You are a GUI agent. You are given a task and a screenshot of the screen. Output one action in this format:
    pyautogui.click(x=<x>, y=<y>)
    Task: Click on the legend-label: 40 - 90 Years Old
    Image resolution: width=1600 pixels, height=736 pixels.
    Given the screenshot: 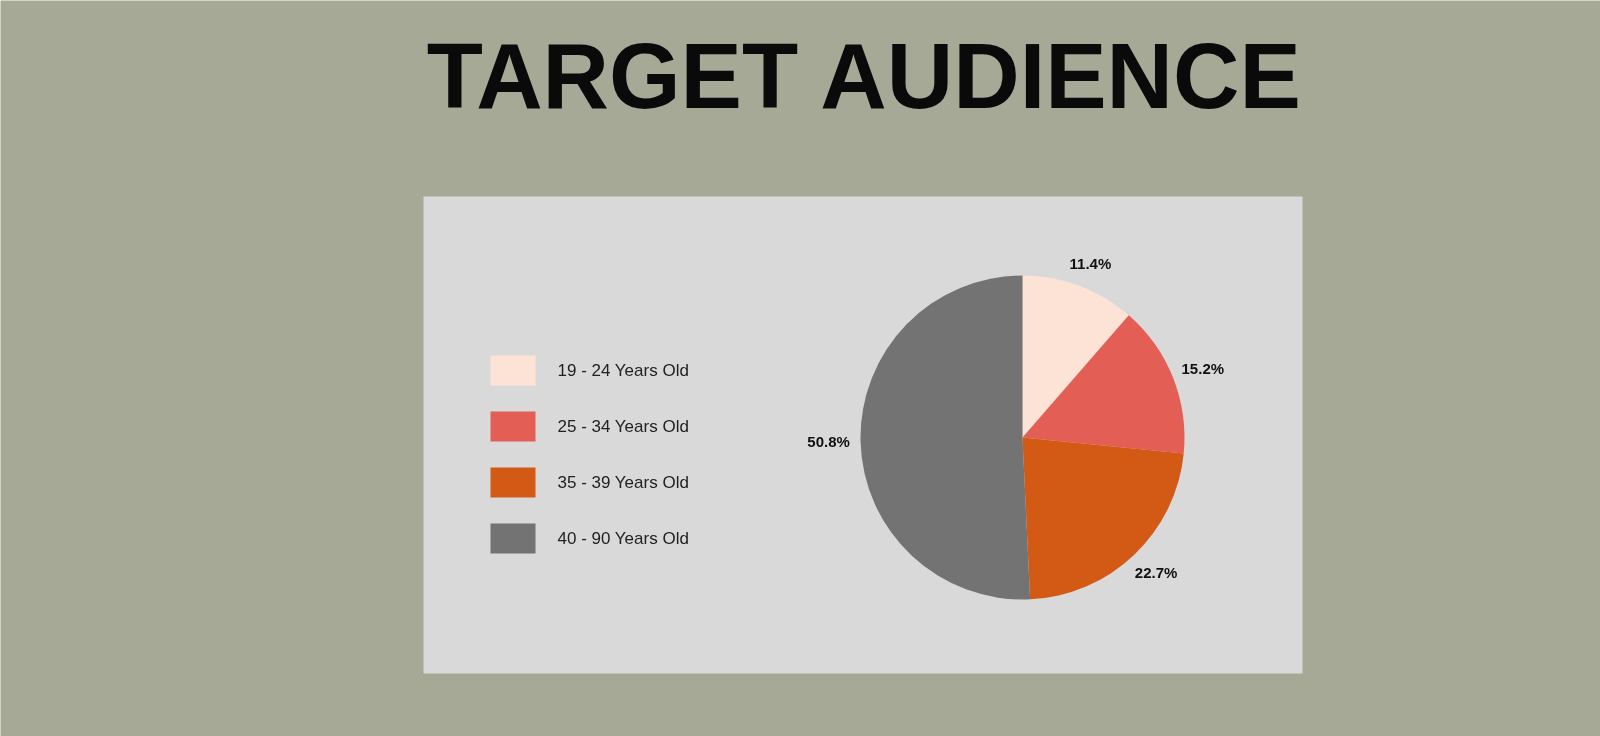 What is the action you would take?
    pyautogui.click(x=623, y=538)
    